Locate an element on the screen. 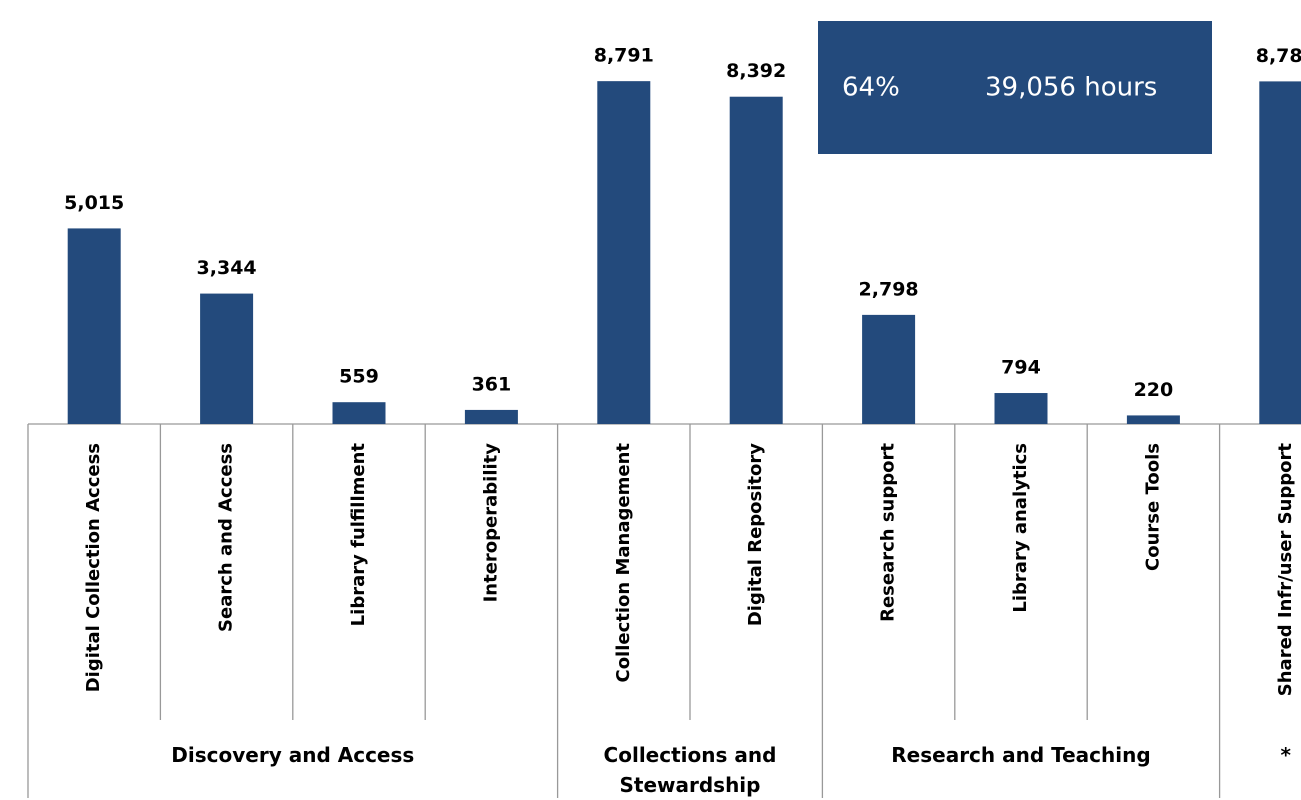  annotation: 39,056 hours is located at coordinates (1071, 88).